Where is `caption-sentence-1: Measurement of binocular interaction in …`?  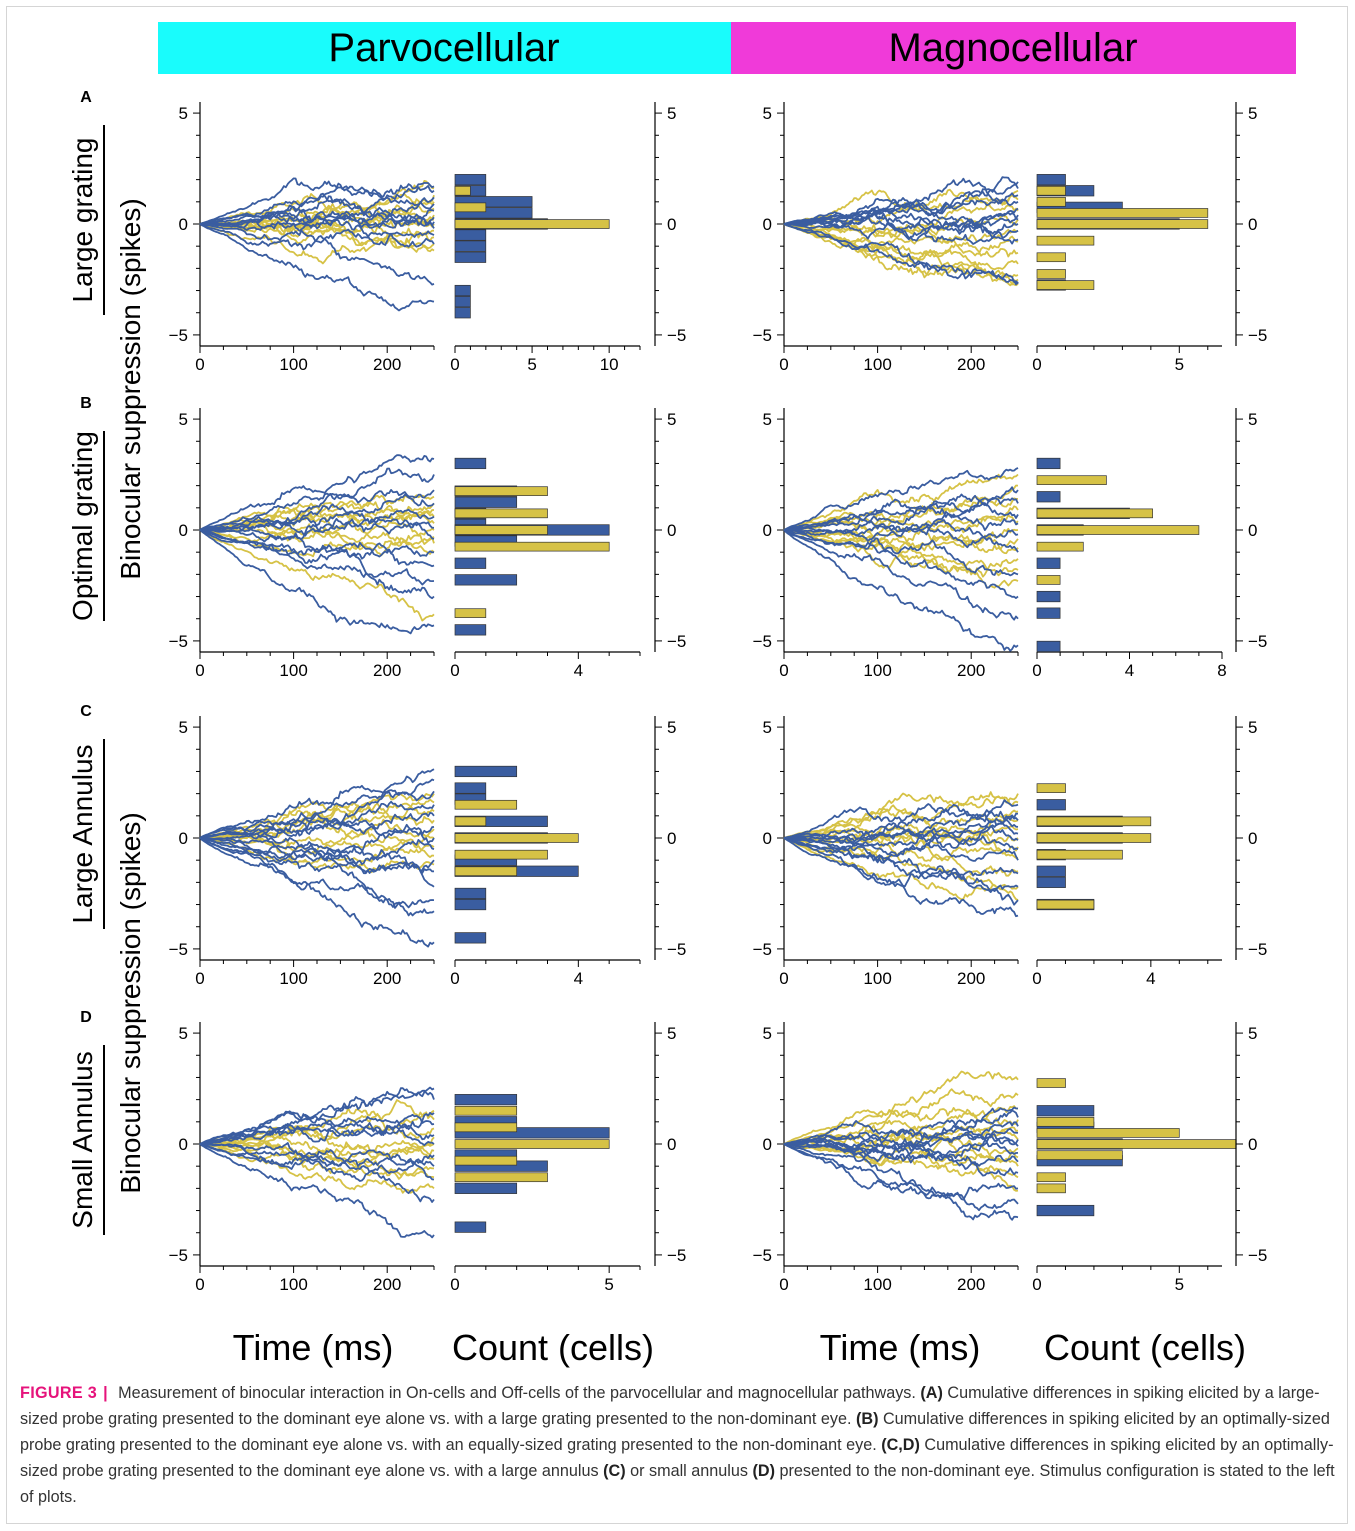 caption-sentence-1: Measurement of binocular interaction in … is located at coordinates (517, 1393).